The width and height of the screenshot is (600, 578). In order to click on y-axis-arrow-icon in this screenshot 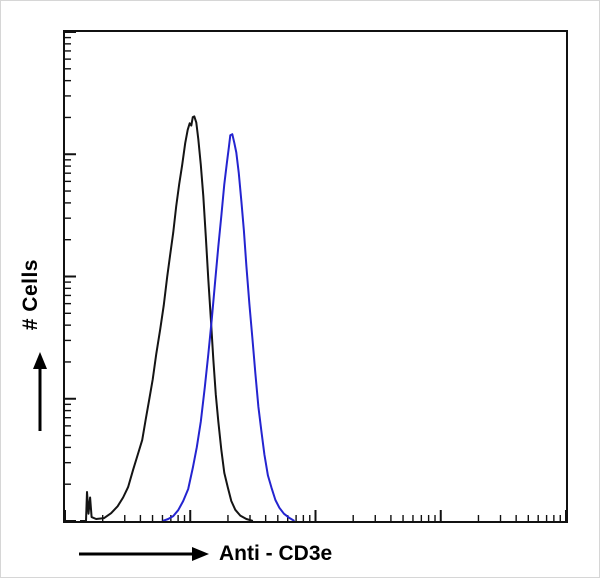, I will do `click(40, 391)`.